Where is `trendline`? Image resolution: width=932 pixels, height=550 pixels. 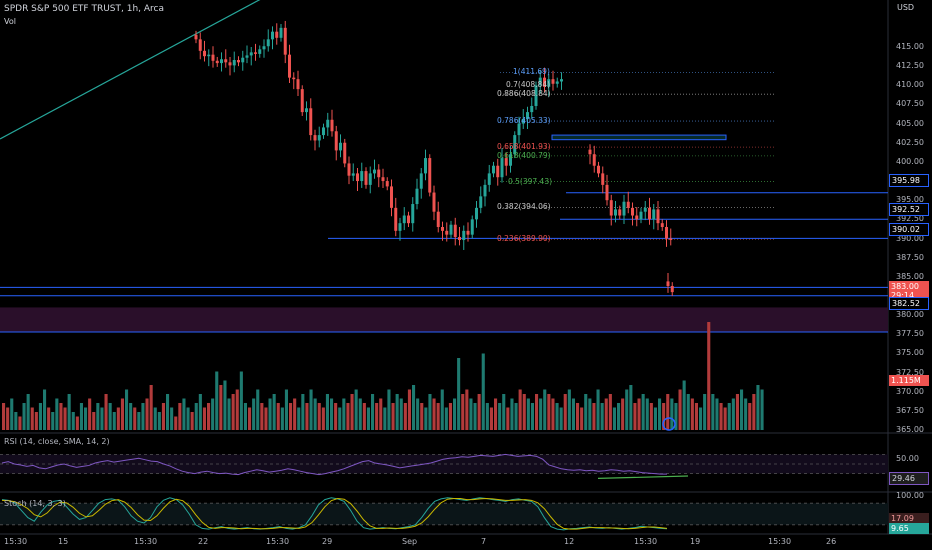 trendline is located at coordinates (130, 70).